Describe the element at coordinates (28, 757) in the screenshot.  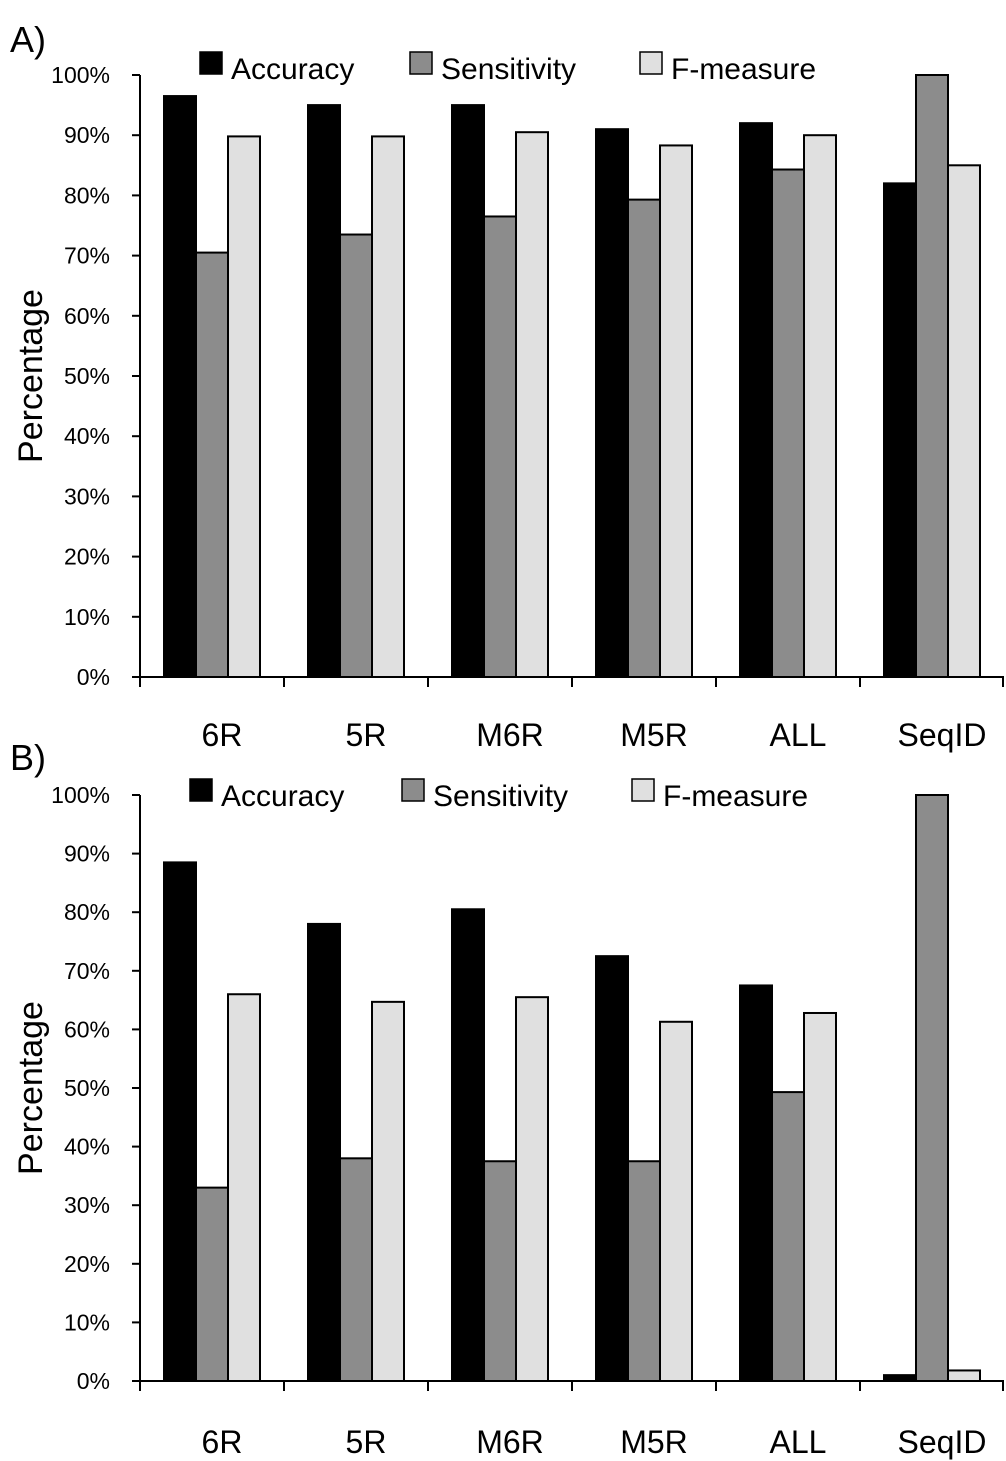
I see `panel-label: B)` at that location.